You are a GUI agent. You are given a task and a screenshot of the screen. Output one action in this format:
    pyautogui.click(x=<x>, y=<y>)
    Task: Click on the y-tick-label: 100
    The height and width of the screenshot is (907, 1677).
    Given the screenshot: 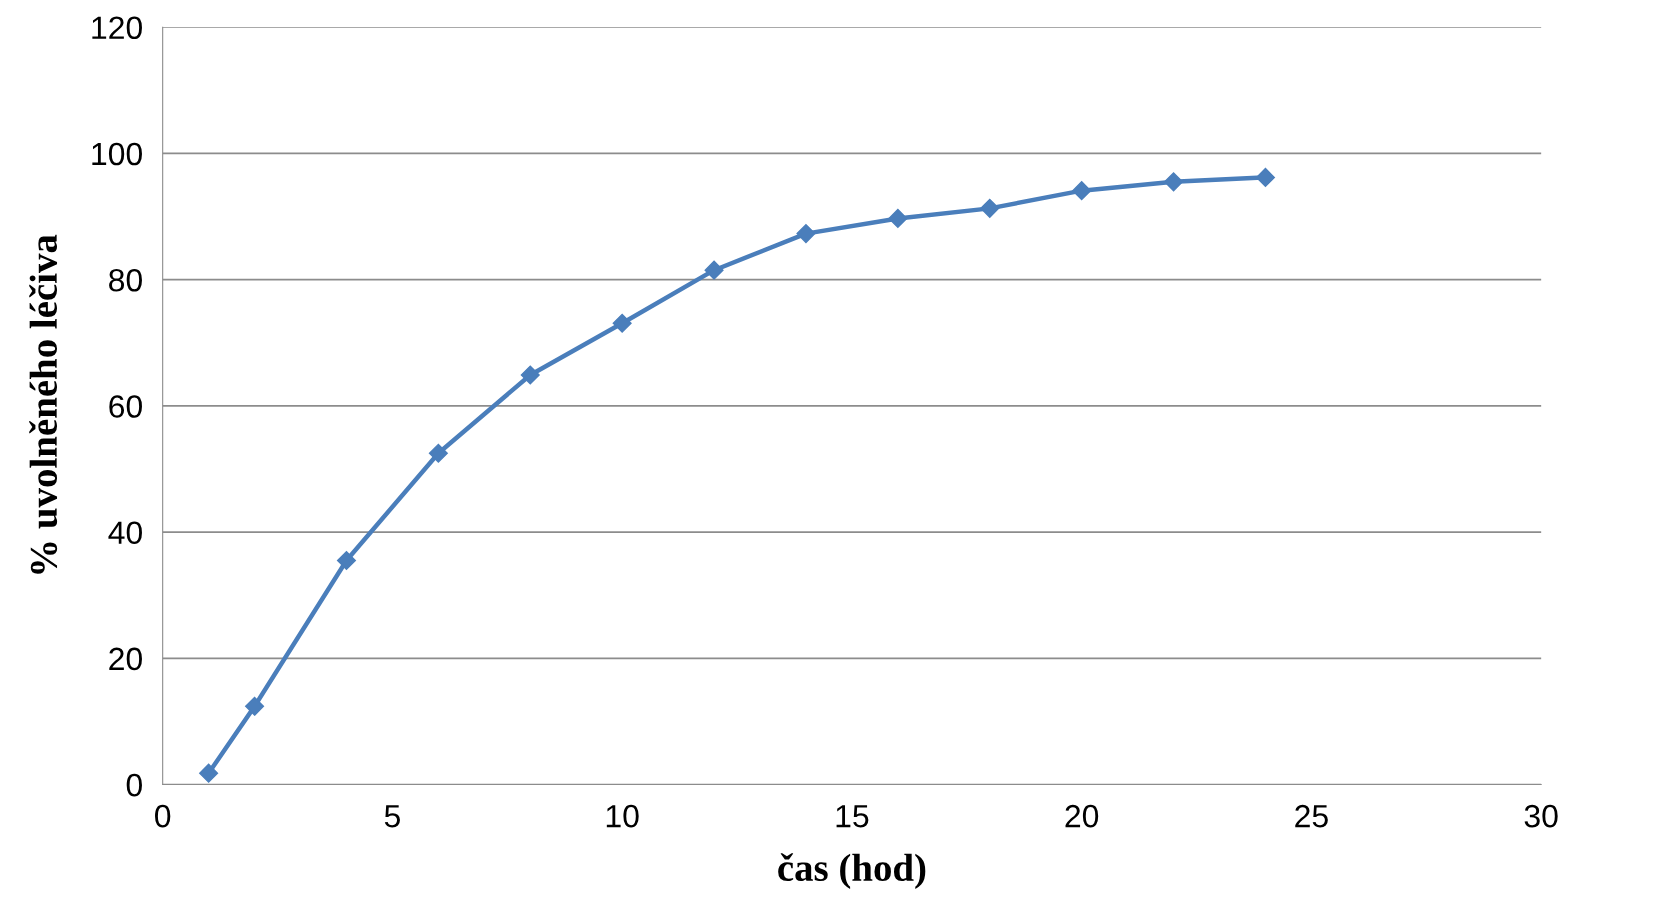 What is the action you would take?
    pyautogui.click(x=117, y=154)
    